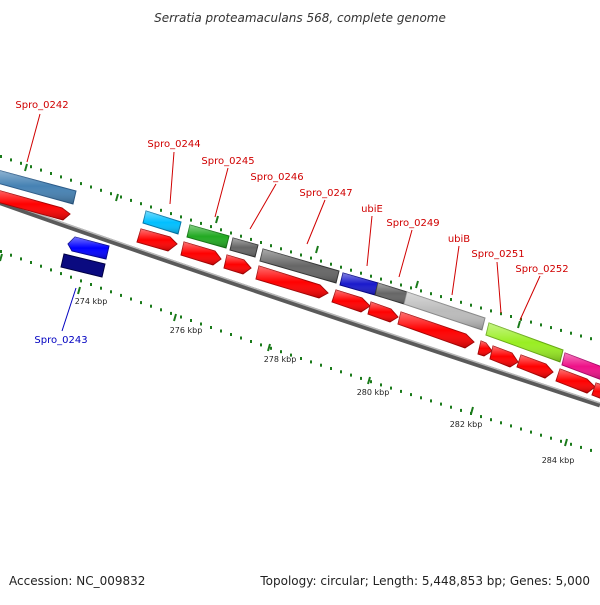  I want to click on gene-label: Spro_0246, so click(276, 177).